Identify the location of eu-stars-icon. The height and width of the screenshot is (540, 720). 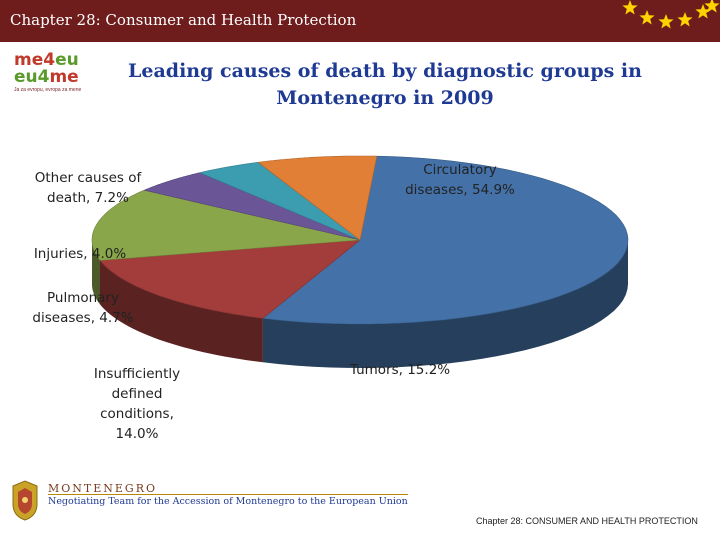
(671, 14).